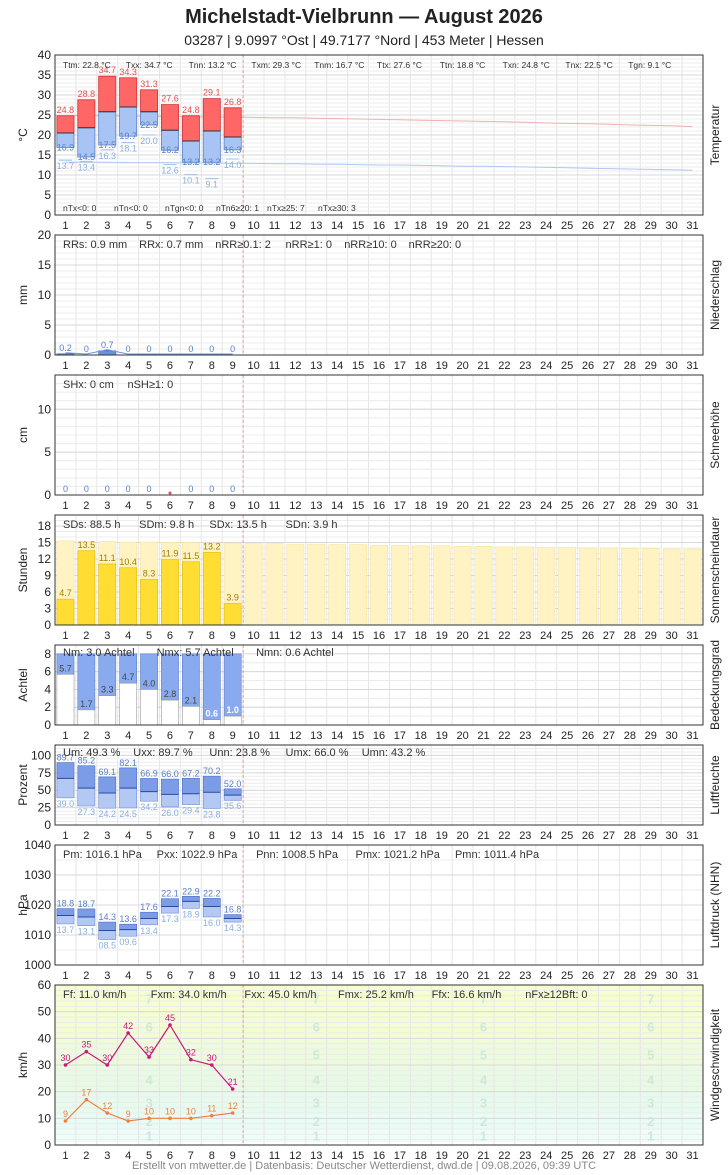  Describe the element at coordinates (212, 893) in the screenshot. I see `pressure-max-label: 22.2` at that location.